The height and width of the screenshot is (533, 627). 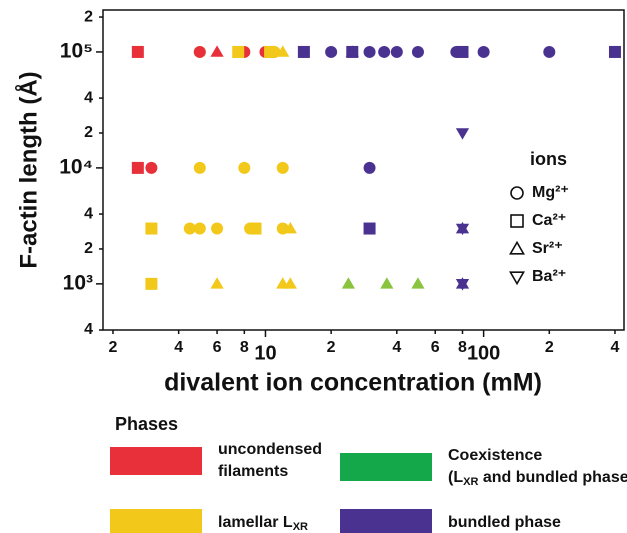 I want to click on legend-label: Sr²⁺, so click(x=547, y=248).